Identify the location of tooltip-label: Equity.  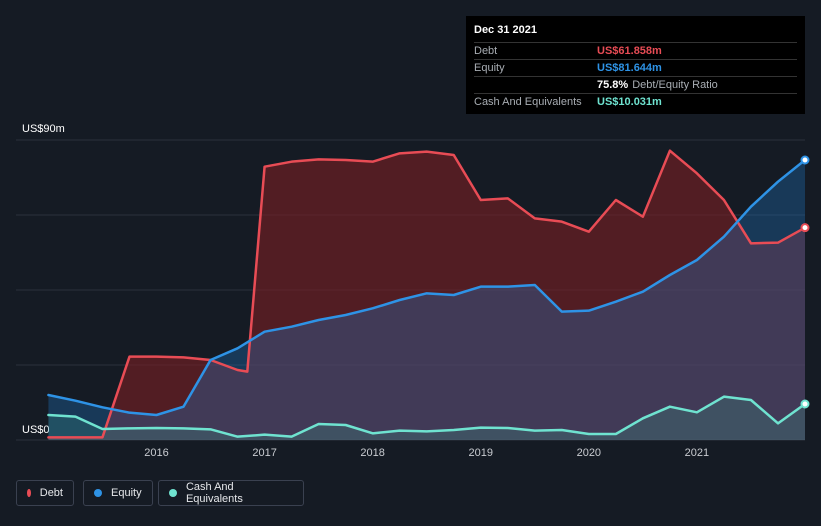
(489, 68).